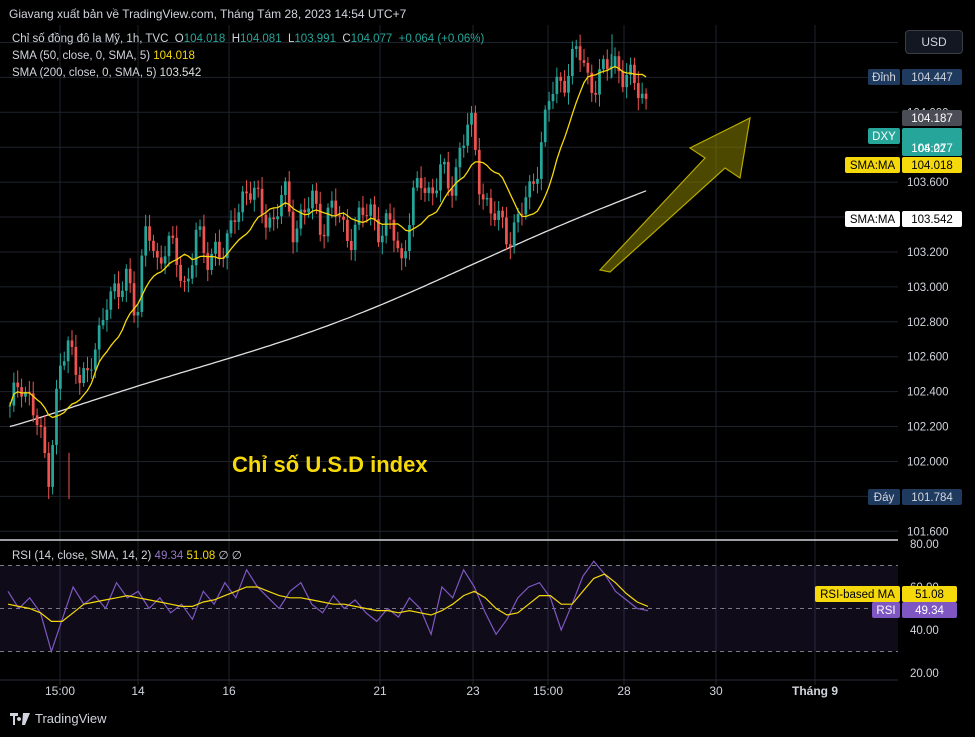 Image resolution: width=975 pixels, height=737 pixels. Describe the element at coordinates (928, 428) in the screenshot. I see `price-tick: 102.200` at that location.